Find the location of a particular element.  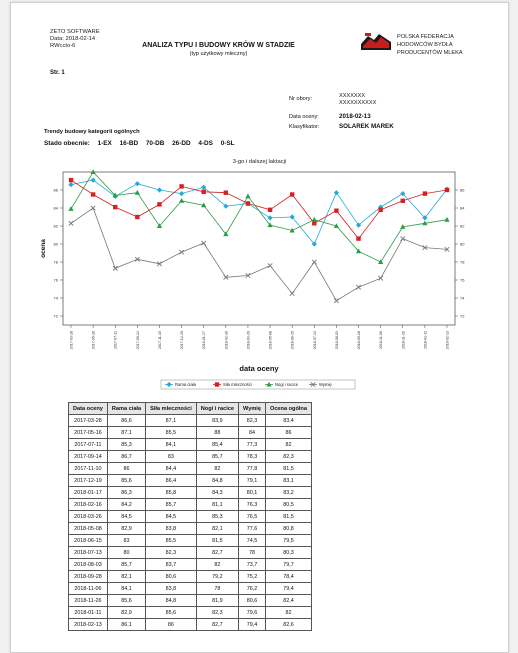

herd-label: Nr obory: is located at coordinates (301, 99).